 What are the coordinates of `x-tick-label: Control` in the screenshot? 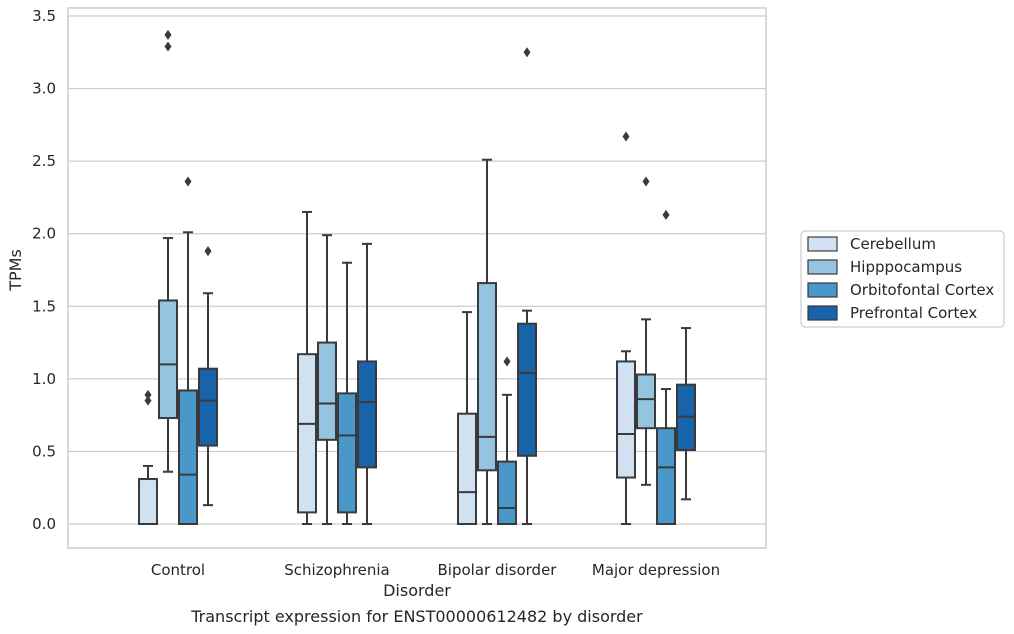 It's located at (178, 570).